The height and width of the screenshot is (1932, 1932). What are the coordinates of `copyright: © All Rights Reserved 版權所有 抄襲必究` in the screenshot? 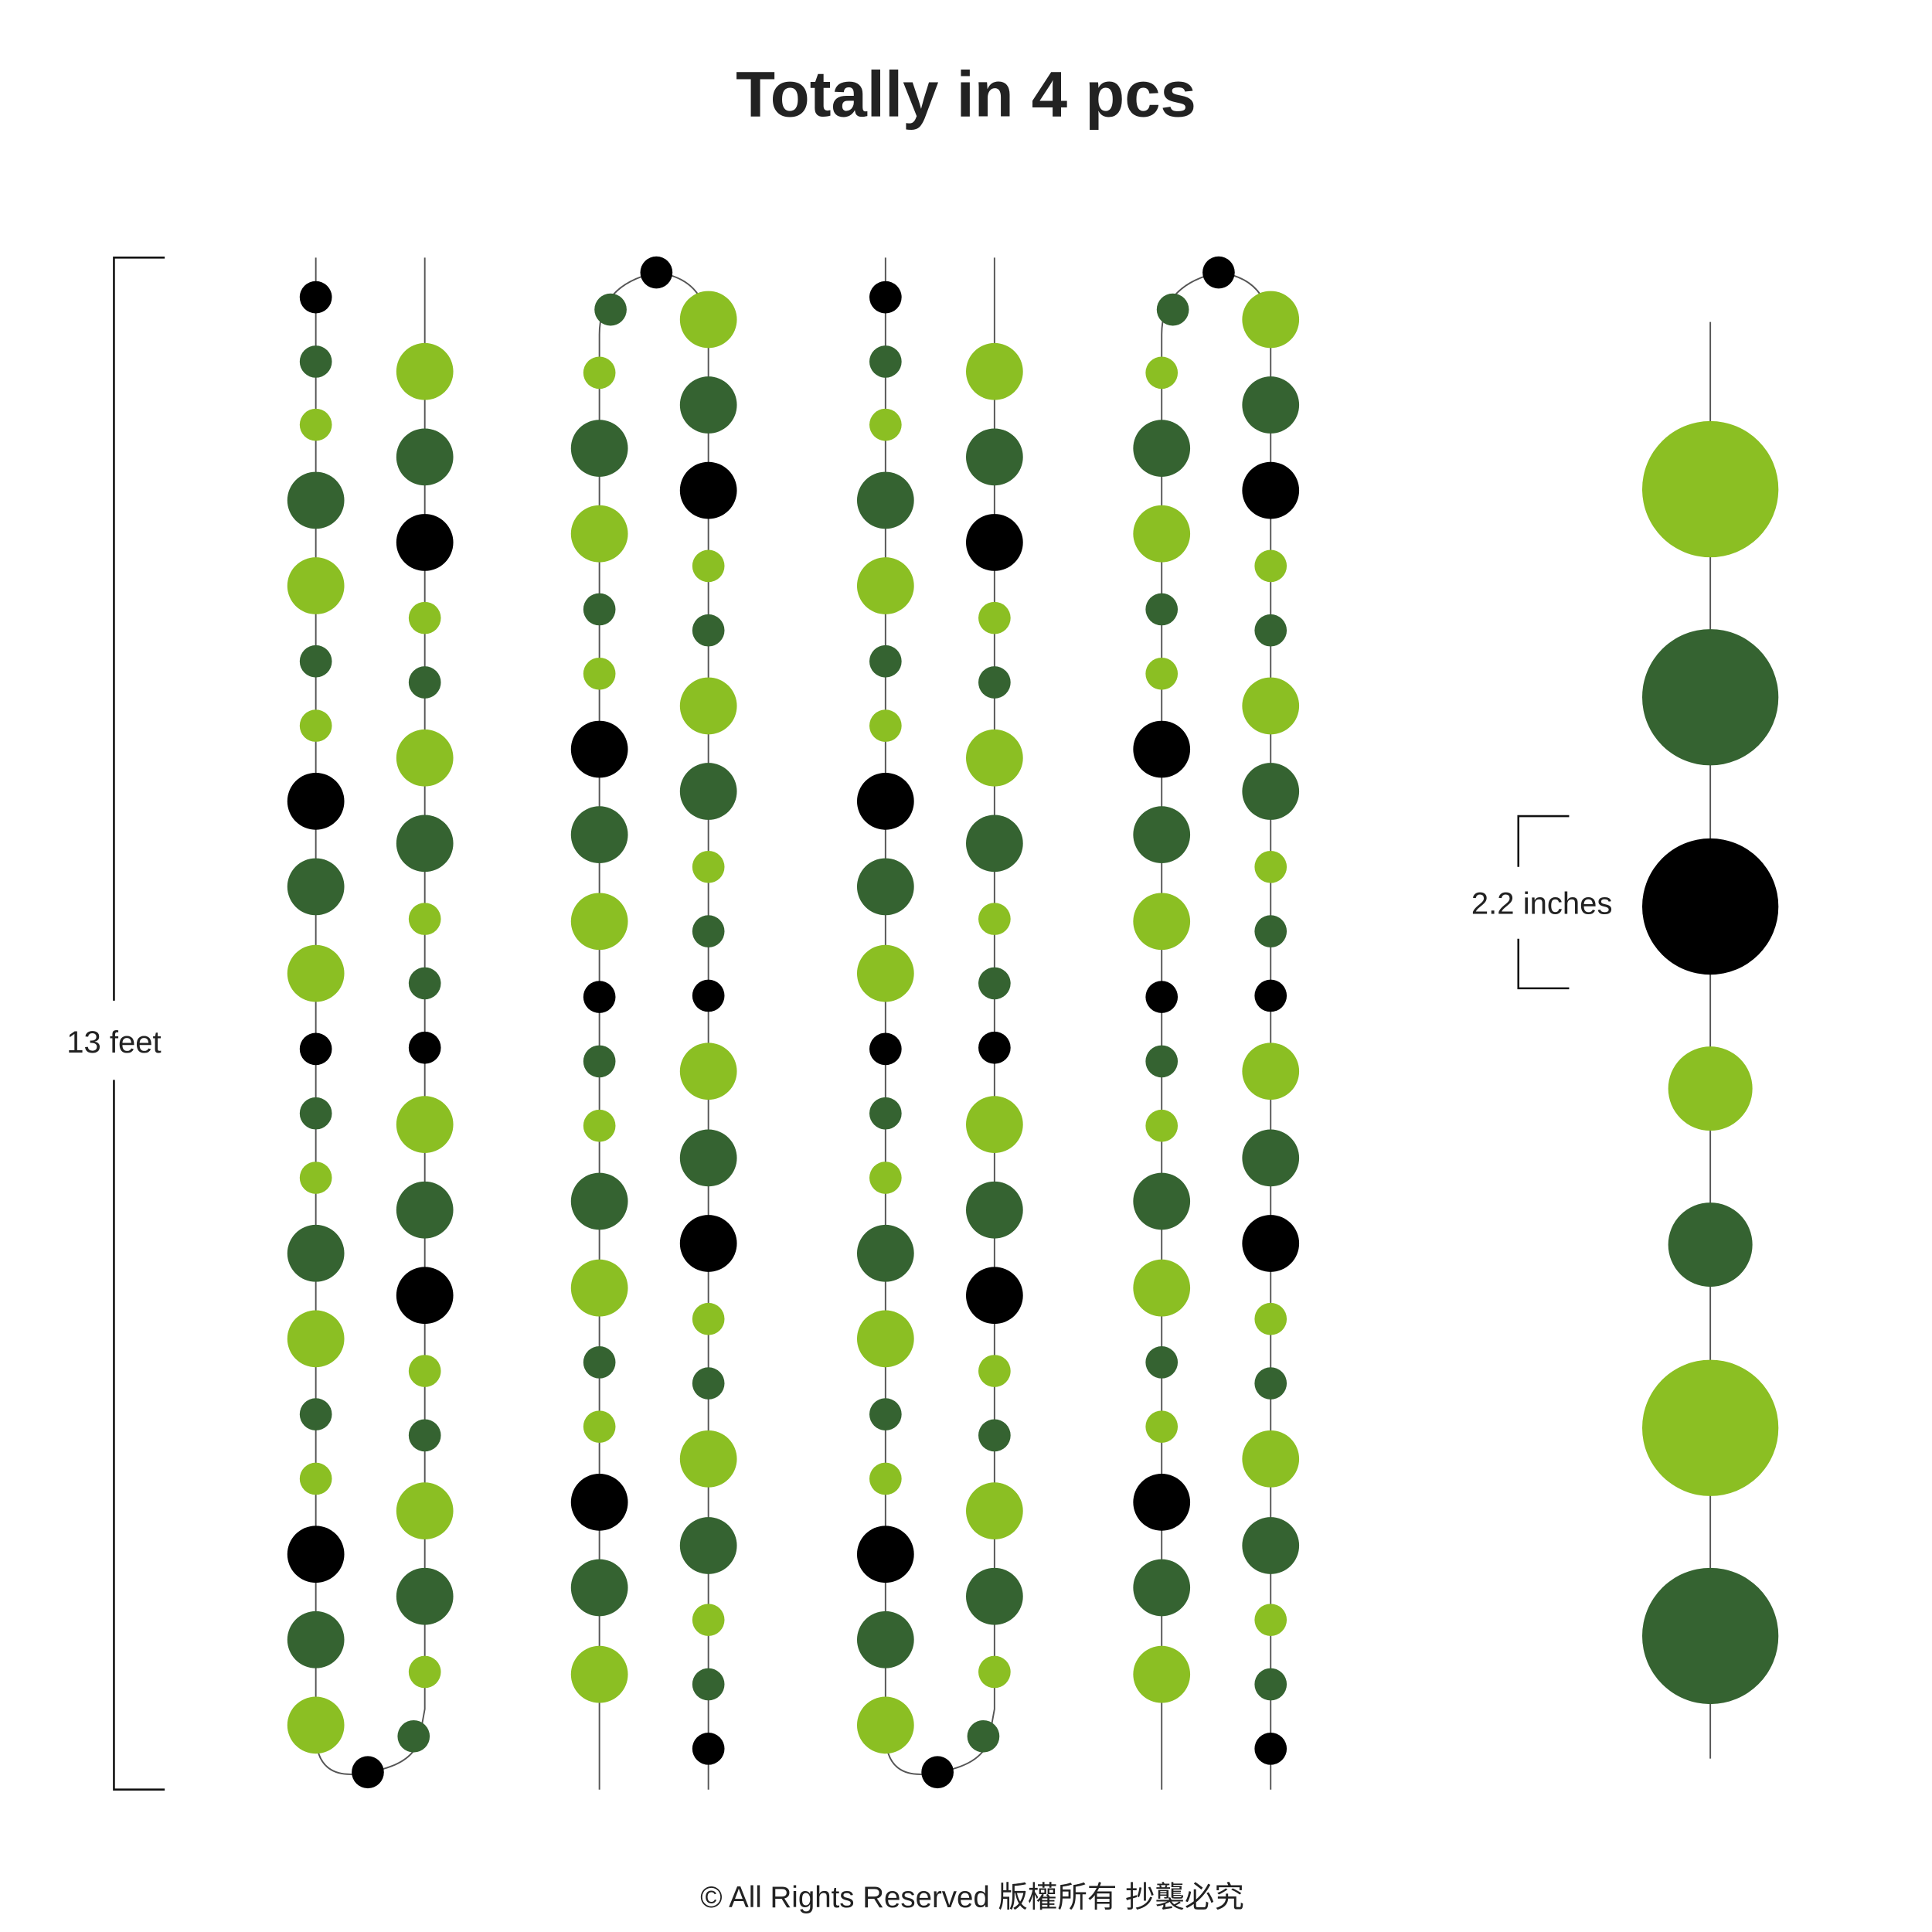 It's located at (972, 1898).